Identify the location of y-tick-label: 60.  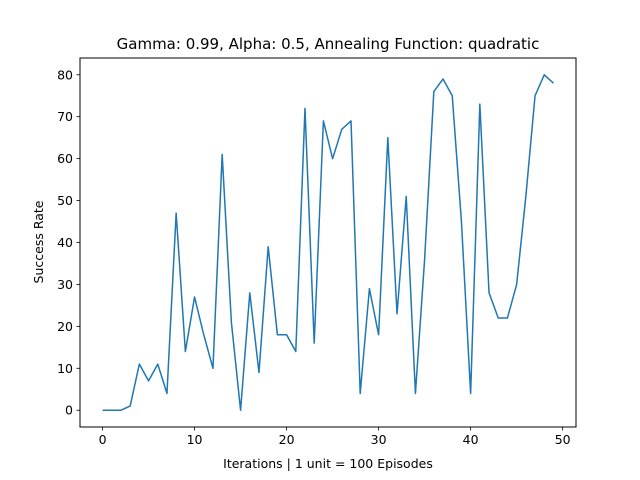
(65, 158).